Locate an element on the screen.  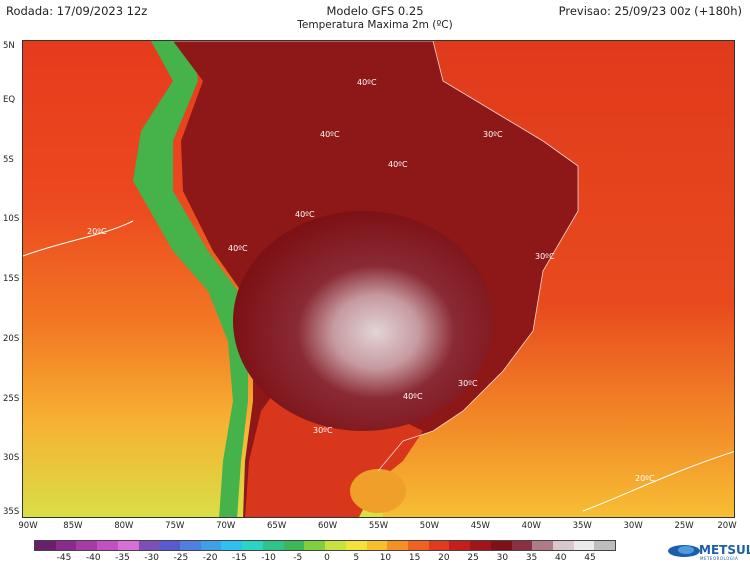
isotherm-20-west is located at coordinates (78, 238).